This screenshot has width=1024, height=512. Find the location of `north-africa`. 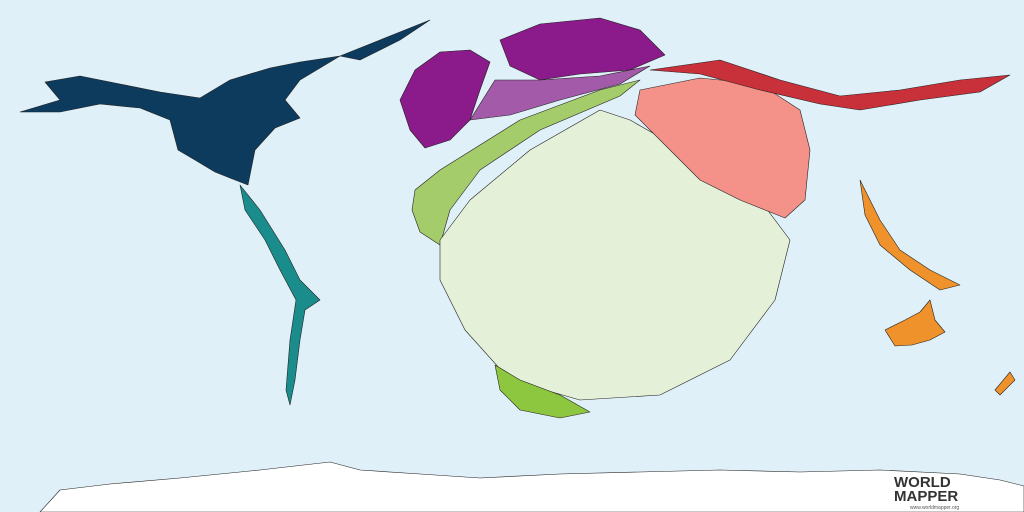

north-africa is located at coordinates (526, 162).